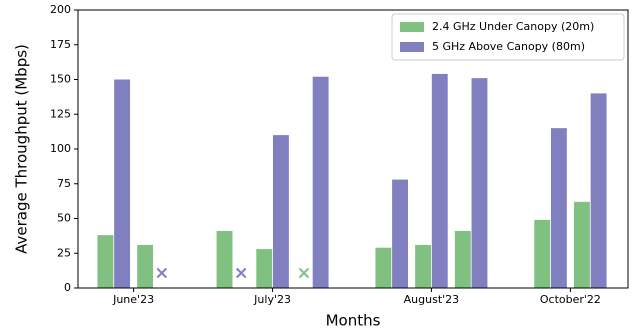 The height and width of the screenshot is (333, 641). I want to click on y-tick-label: 75, so click(64, 183).